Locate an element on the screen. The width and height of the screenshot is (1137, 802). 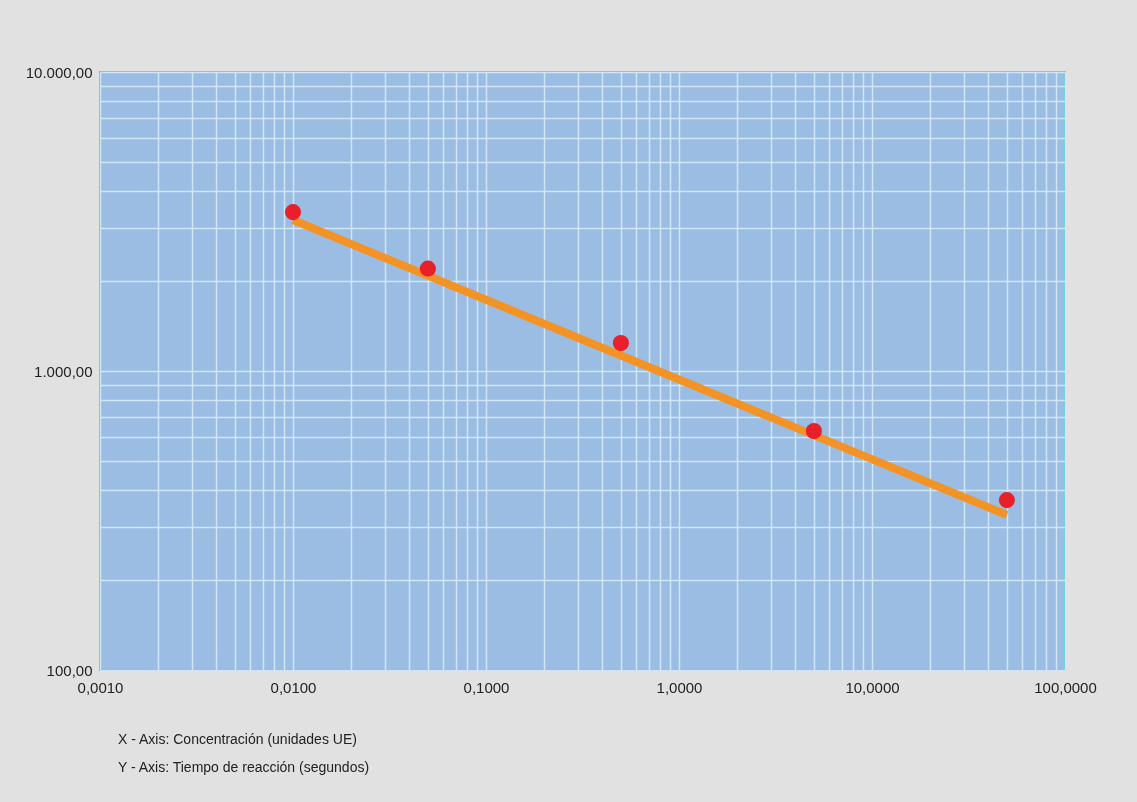
x-tick-label: 0,0100 is located at coordinates (293, 687).